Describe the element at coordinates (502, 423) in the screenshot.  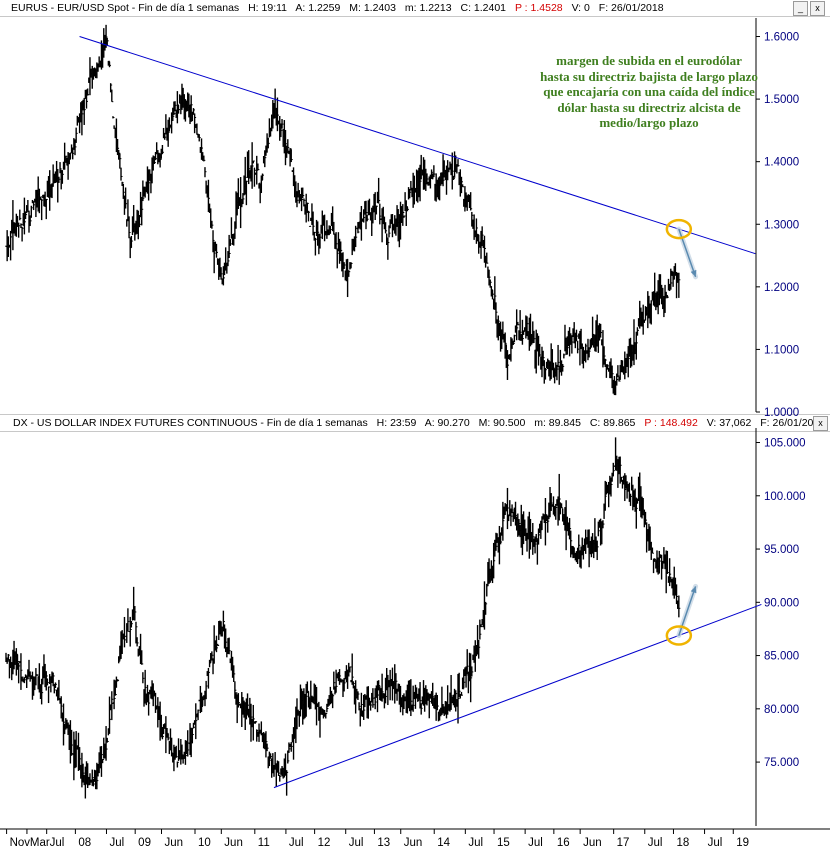
I see `bottom-m: M: 90.500` at that location.